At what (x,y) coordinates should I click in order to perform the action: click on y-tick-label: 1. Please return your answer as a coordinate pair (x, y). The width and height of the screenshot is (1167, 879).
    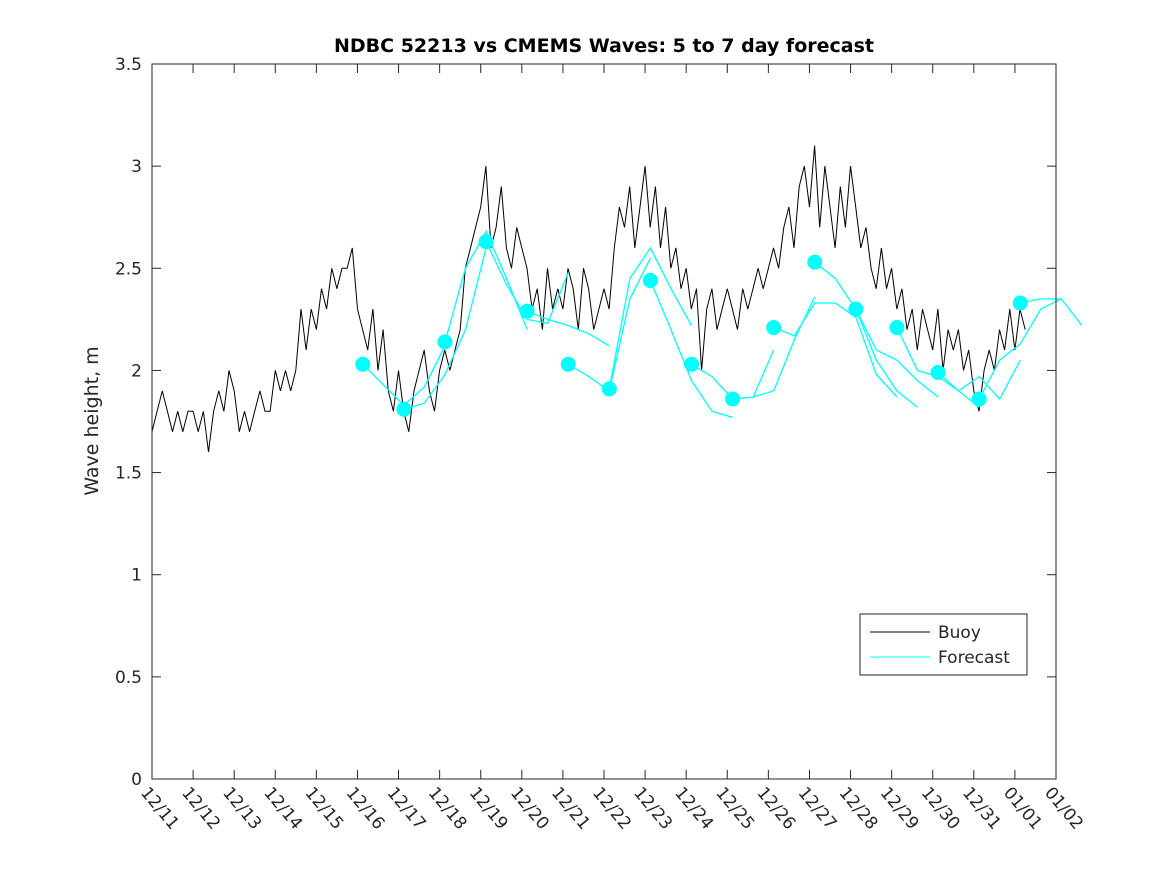
    Looking at the image, I should click on (136, 576).